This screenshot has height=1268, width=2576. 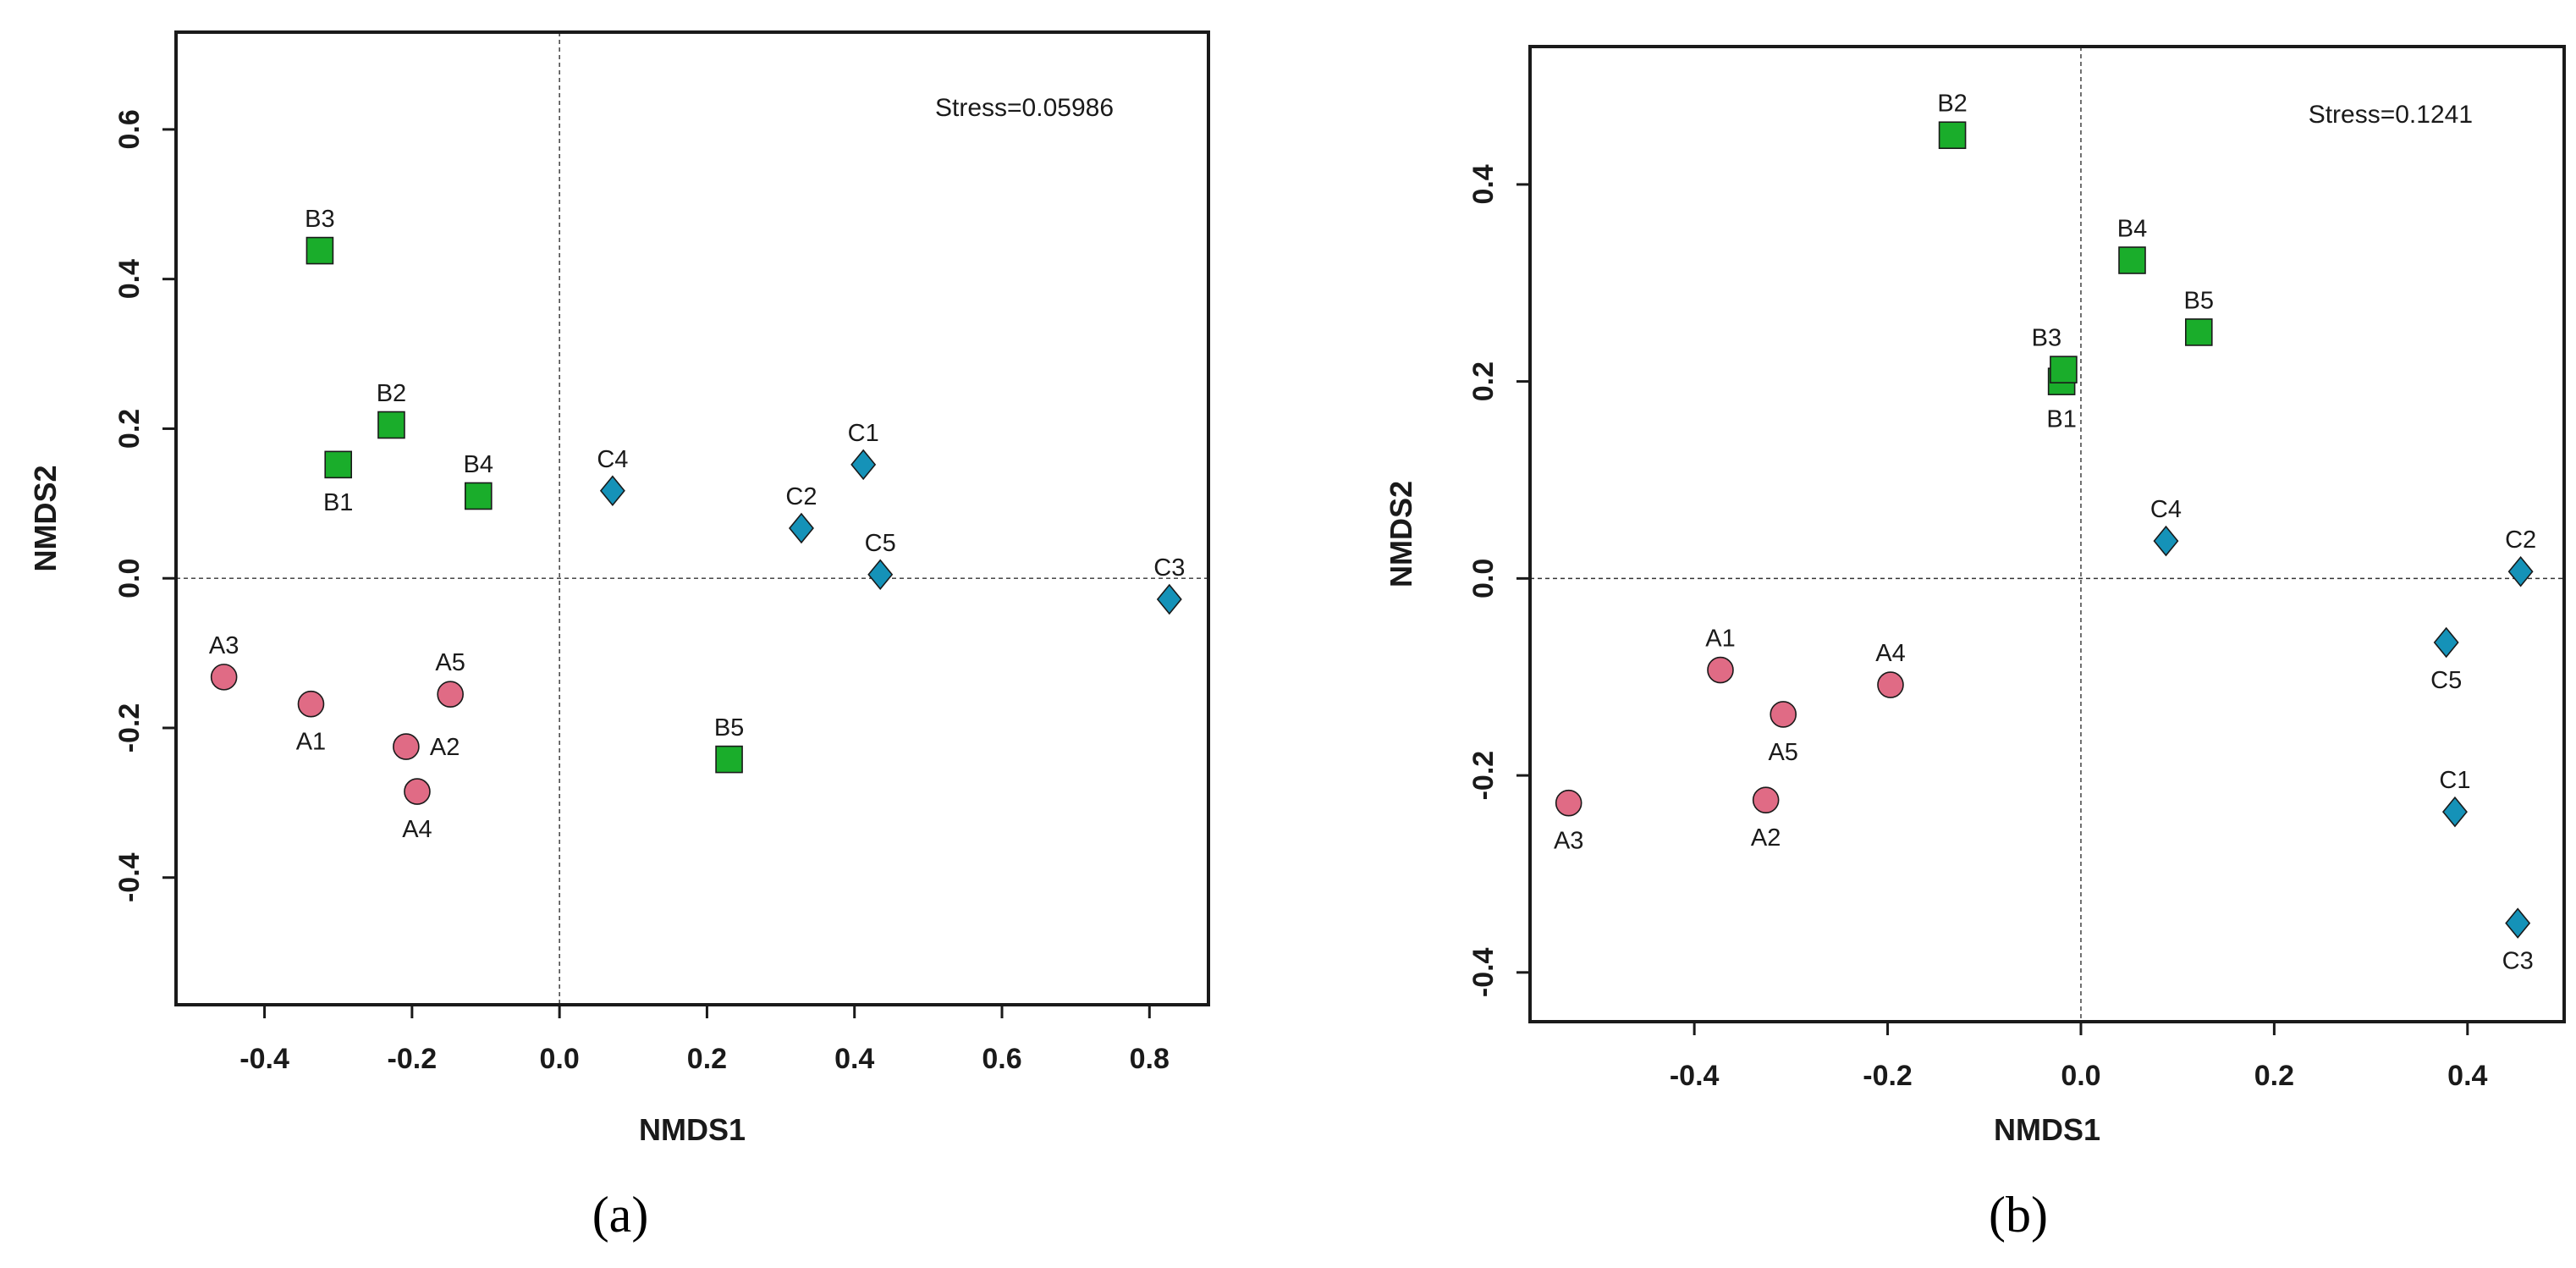 What do you see at coordinates (2018, 1215) in the screenshot?
I see `panel-label: (b)` at bounding box center [2018, 1215].